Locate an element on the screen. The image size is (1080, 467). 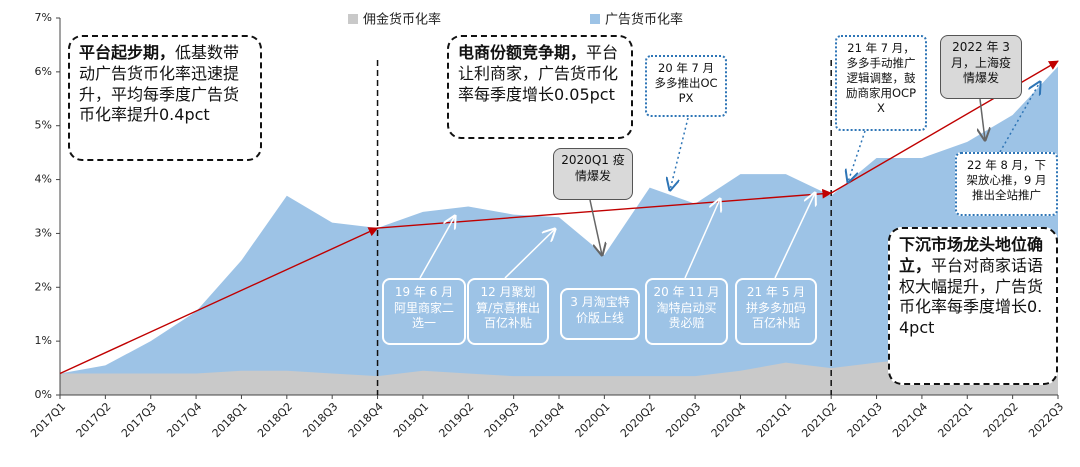
x-tick-label: 2020Q4 is located at coordinates (729, 420).